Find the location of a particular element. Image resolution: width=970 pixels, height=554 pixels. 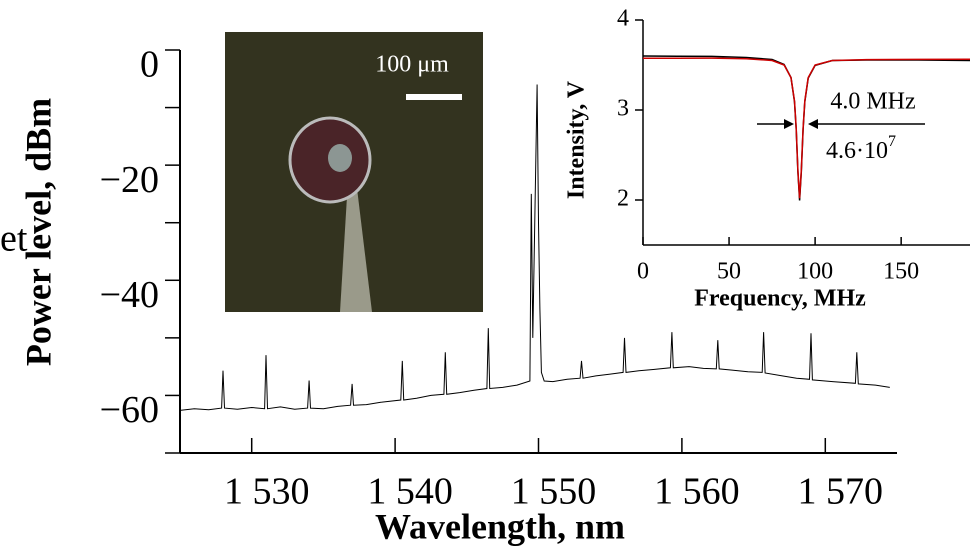

x-tick-label: 1 530 is located at coordinates (267, 492).